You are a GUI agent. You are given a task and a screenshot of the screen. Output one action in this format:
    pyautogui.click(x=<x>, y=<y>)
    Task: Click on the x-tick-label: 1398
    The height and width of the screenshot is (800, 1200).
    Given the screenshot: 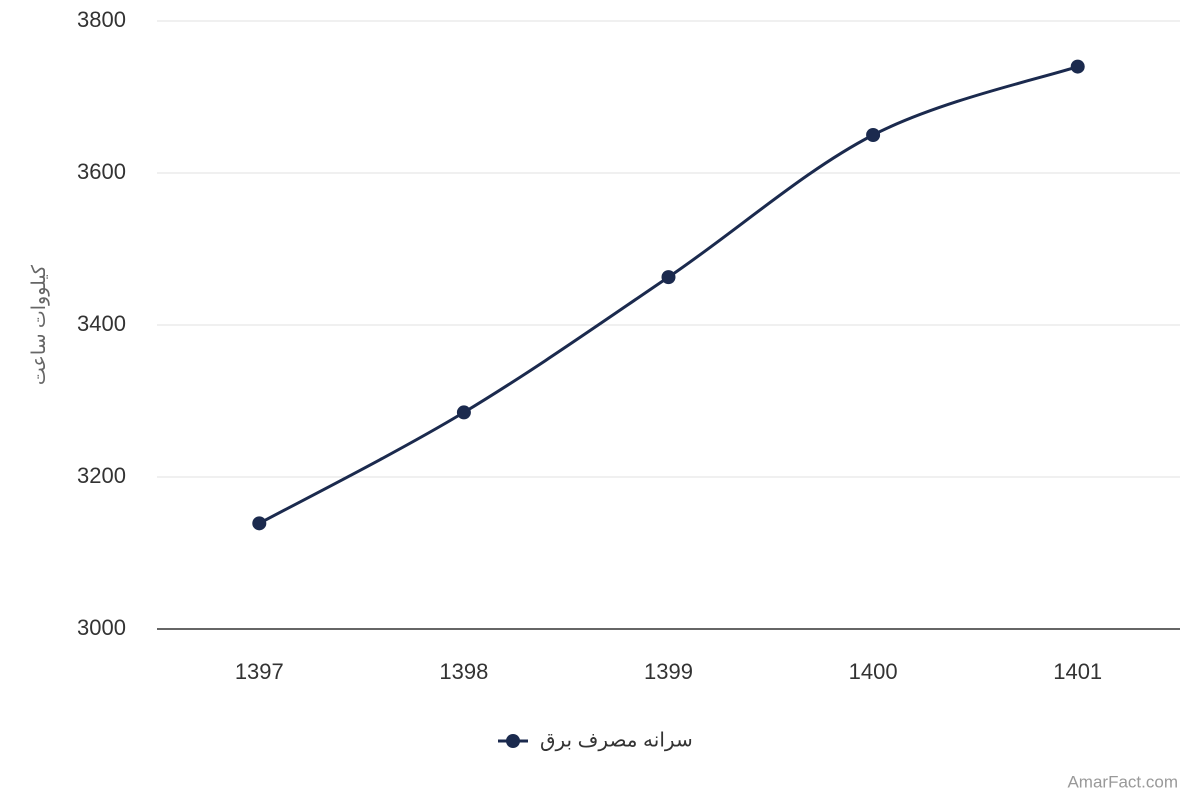 What is the action you would take?
    pyautogui.click(x=463, y=671)
    